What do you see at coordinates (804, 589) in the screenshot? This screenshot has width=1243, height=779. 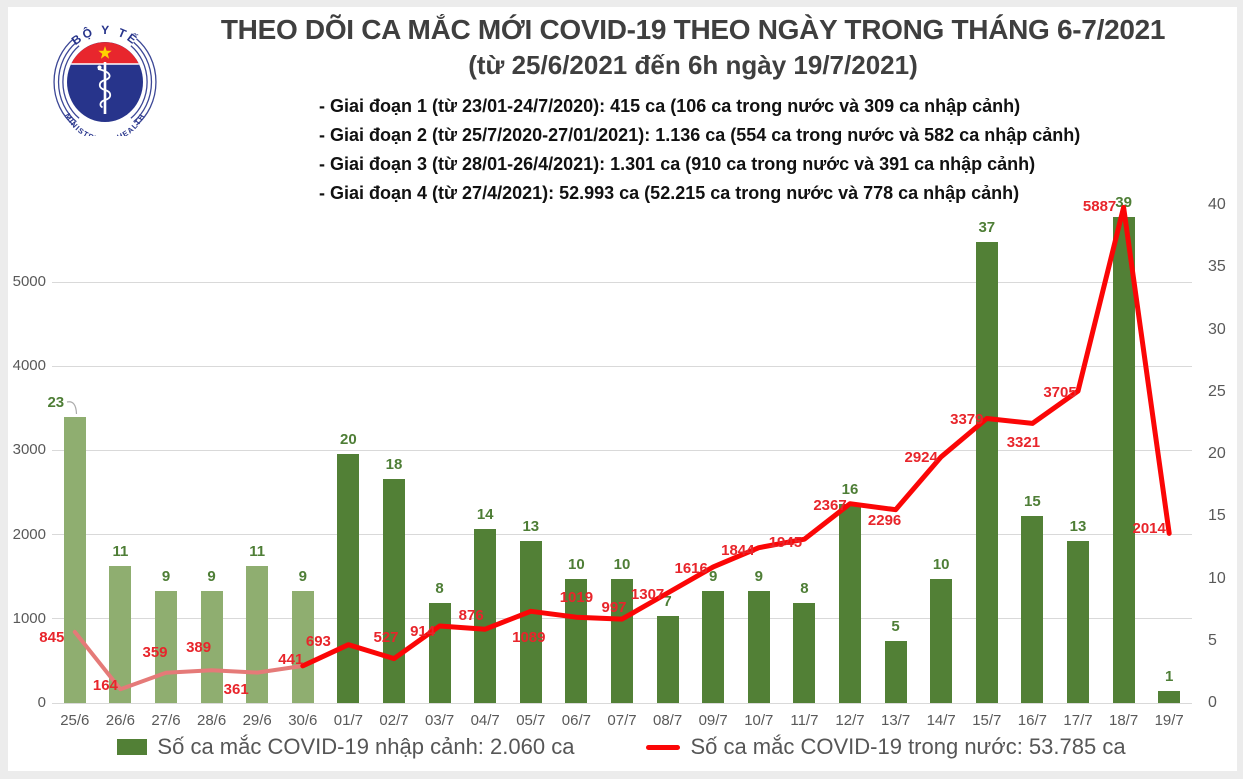 I see `bar-value-label: 8` at bounding box center [804, 589].